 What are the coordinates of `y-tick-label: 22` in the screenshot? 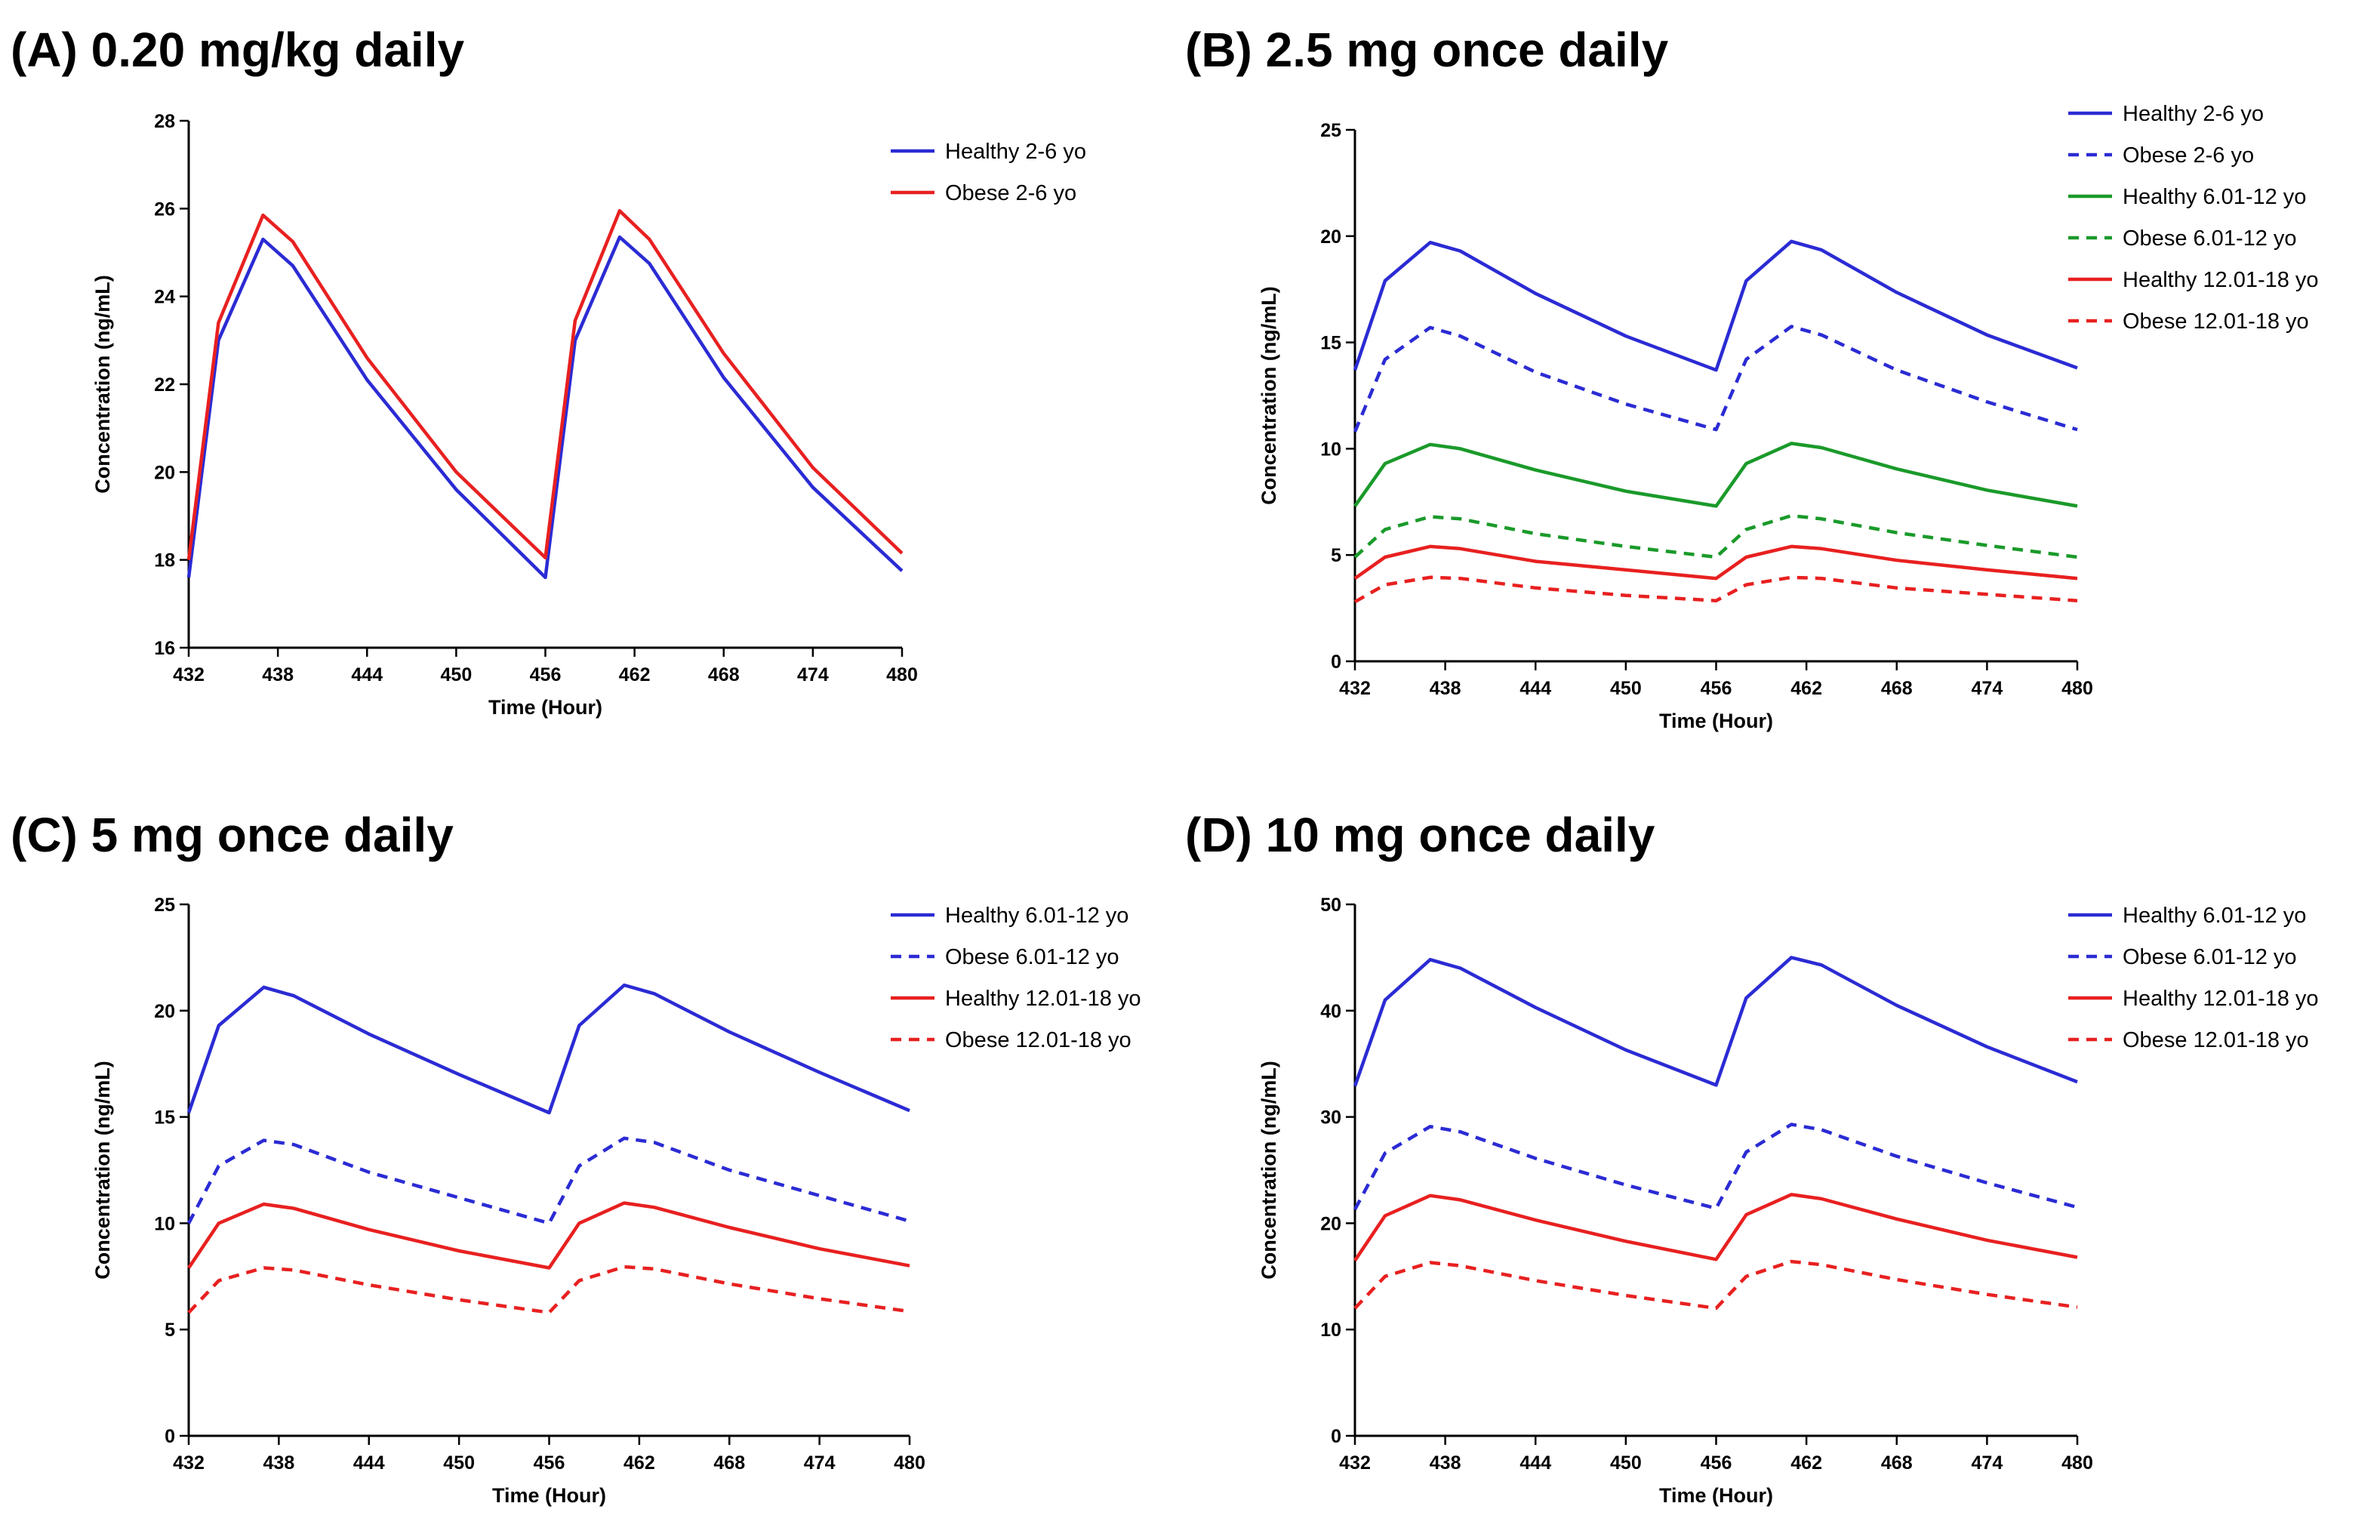 It's located at (164, 385).